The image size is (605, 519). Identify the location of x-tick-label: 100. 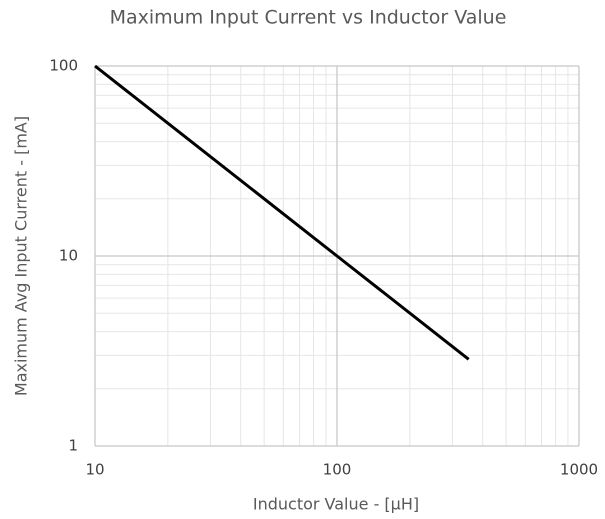
(337, 470).